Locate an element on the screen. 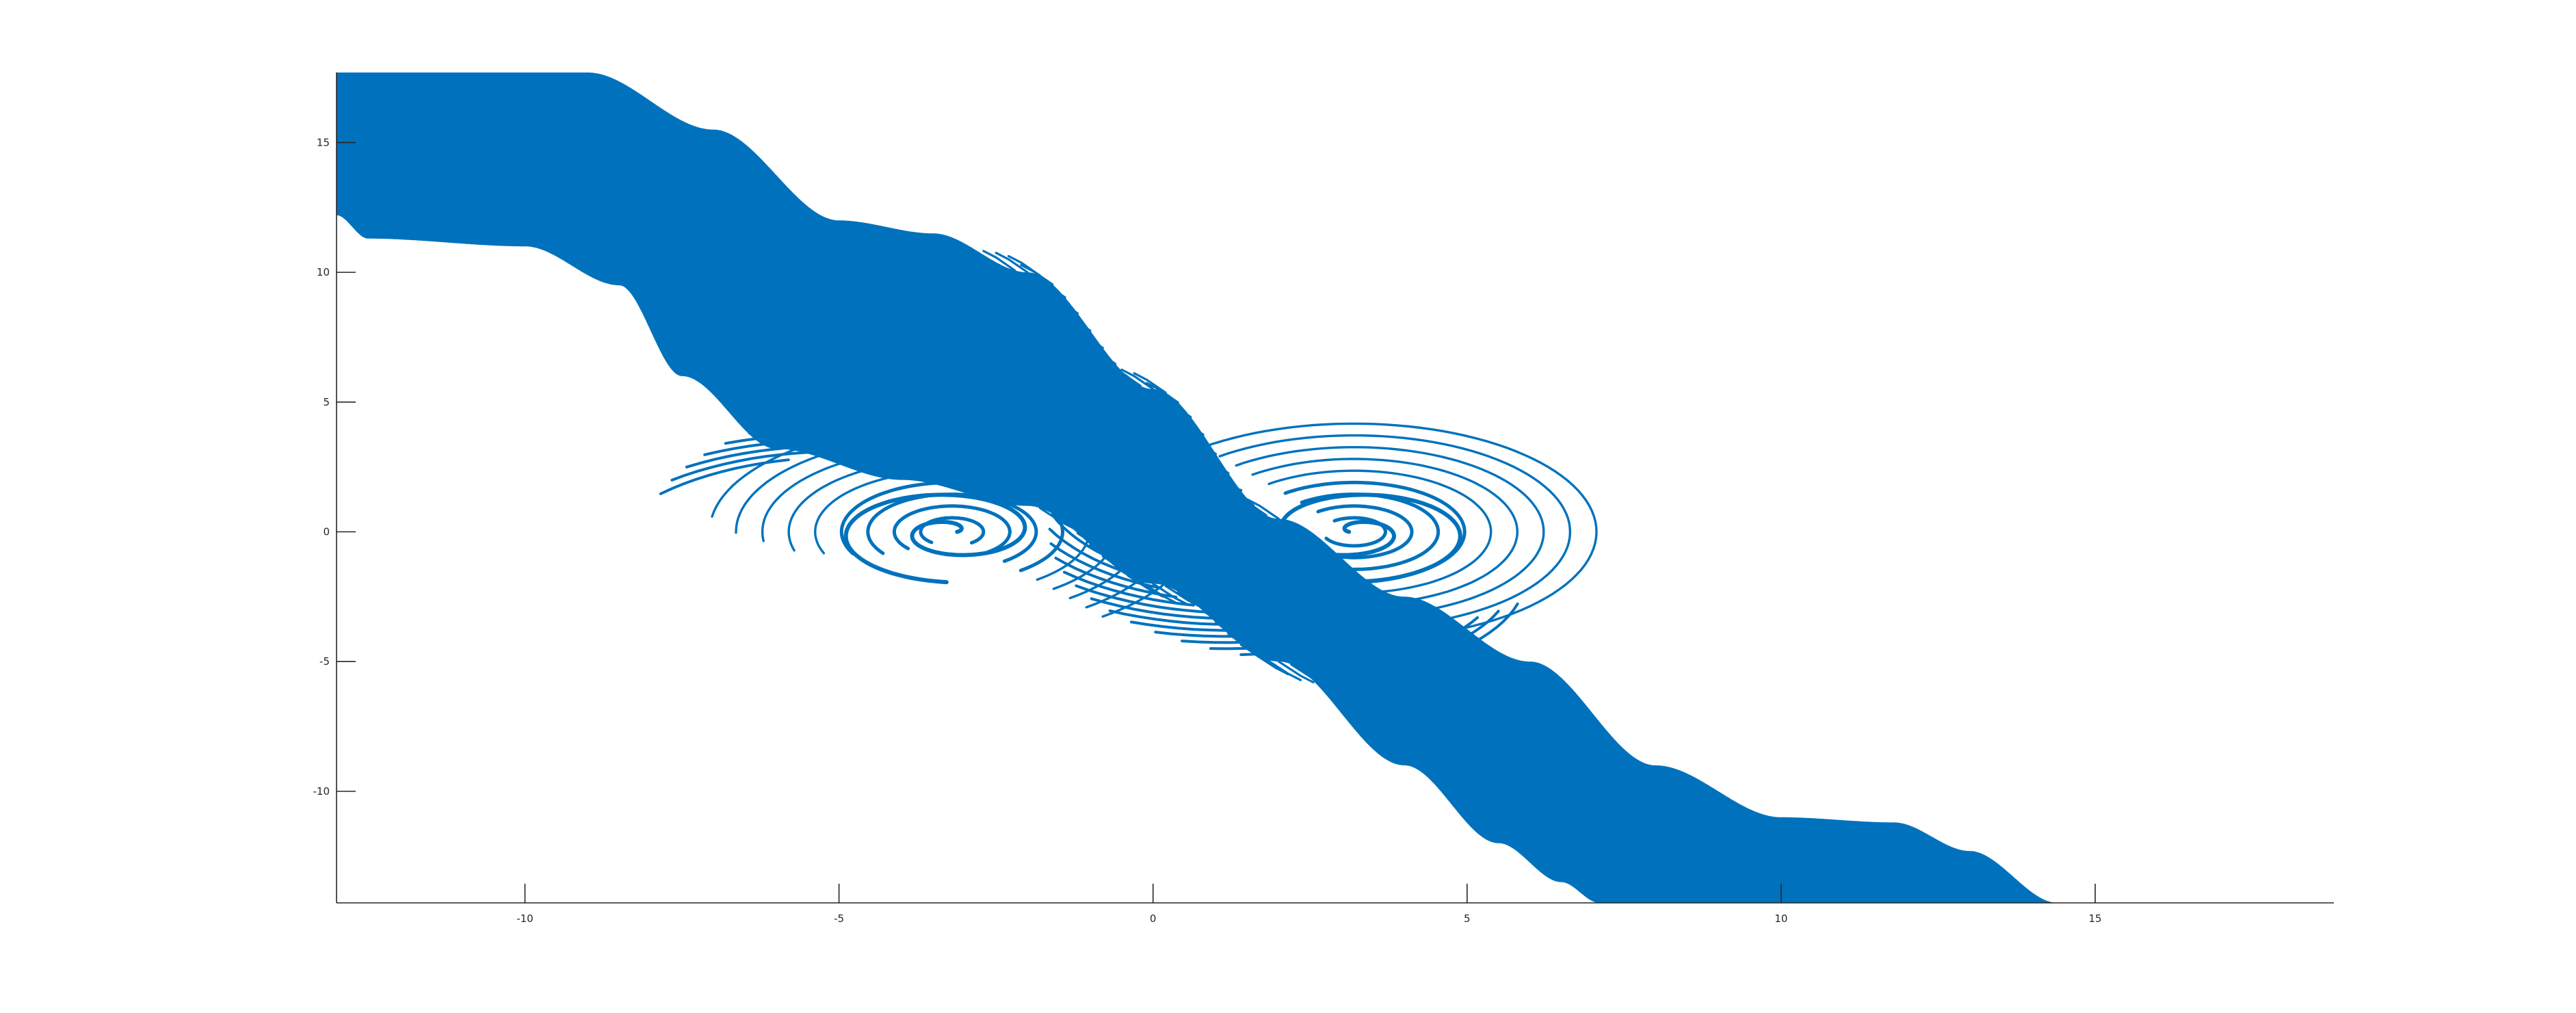 The height and width of the screenshot is (1013, 2576). x-tick-label: 10 is located at coordinates (1780, 918).